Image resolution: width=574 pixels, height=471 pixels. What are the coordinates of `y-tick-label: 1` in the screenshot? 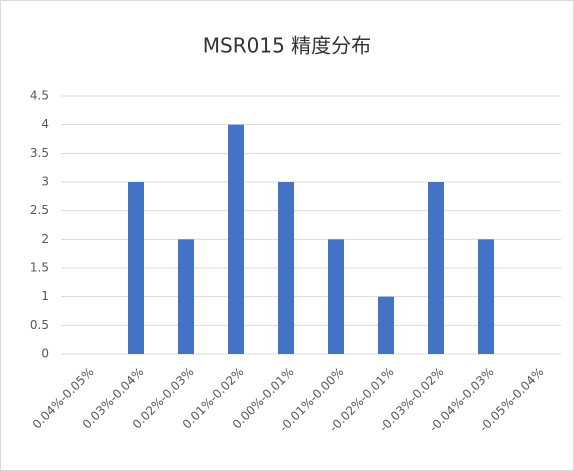 It's located at (45, 296).